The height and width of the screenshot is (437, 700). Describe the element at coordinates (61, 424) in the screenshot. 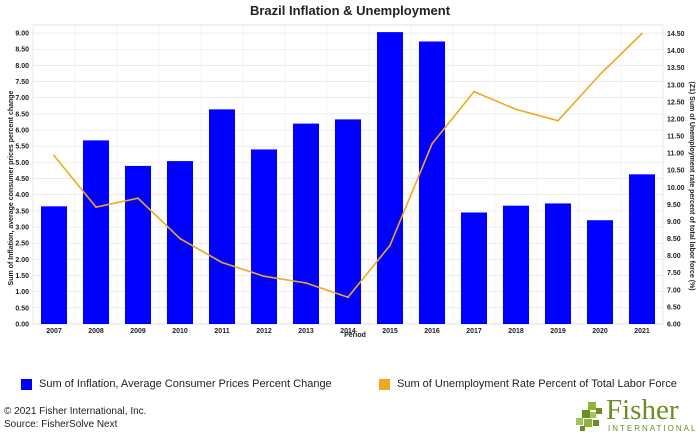

I see `source-text: Source: FisherSolve Next` at that location.